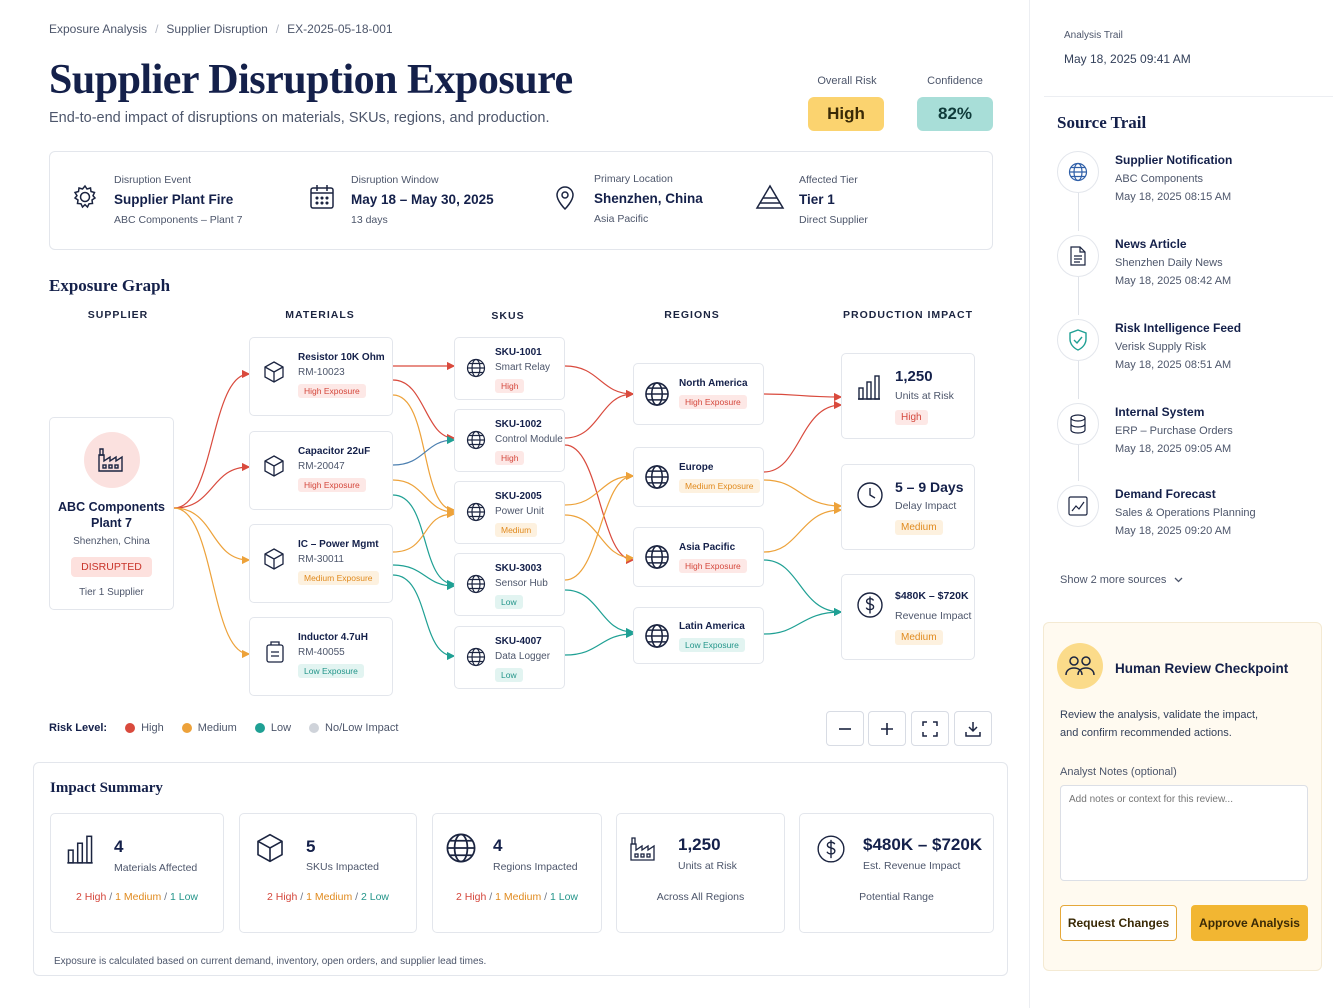 This screenshot has height=1008, width=1333. What do you see at coordinates (648, 198) in the screenshot?
I see `location-value: Shenzhen, China` at bounding box center [648, 198].